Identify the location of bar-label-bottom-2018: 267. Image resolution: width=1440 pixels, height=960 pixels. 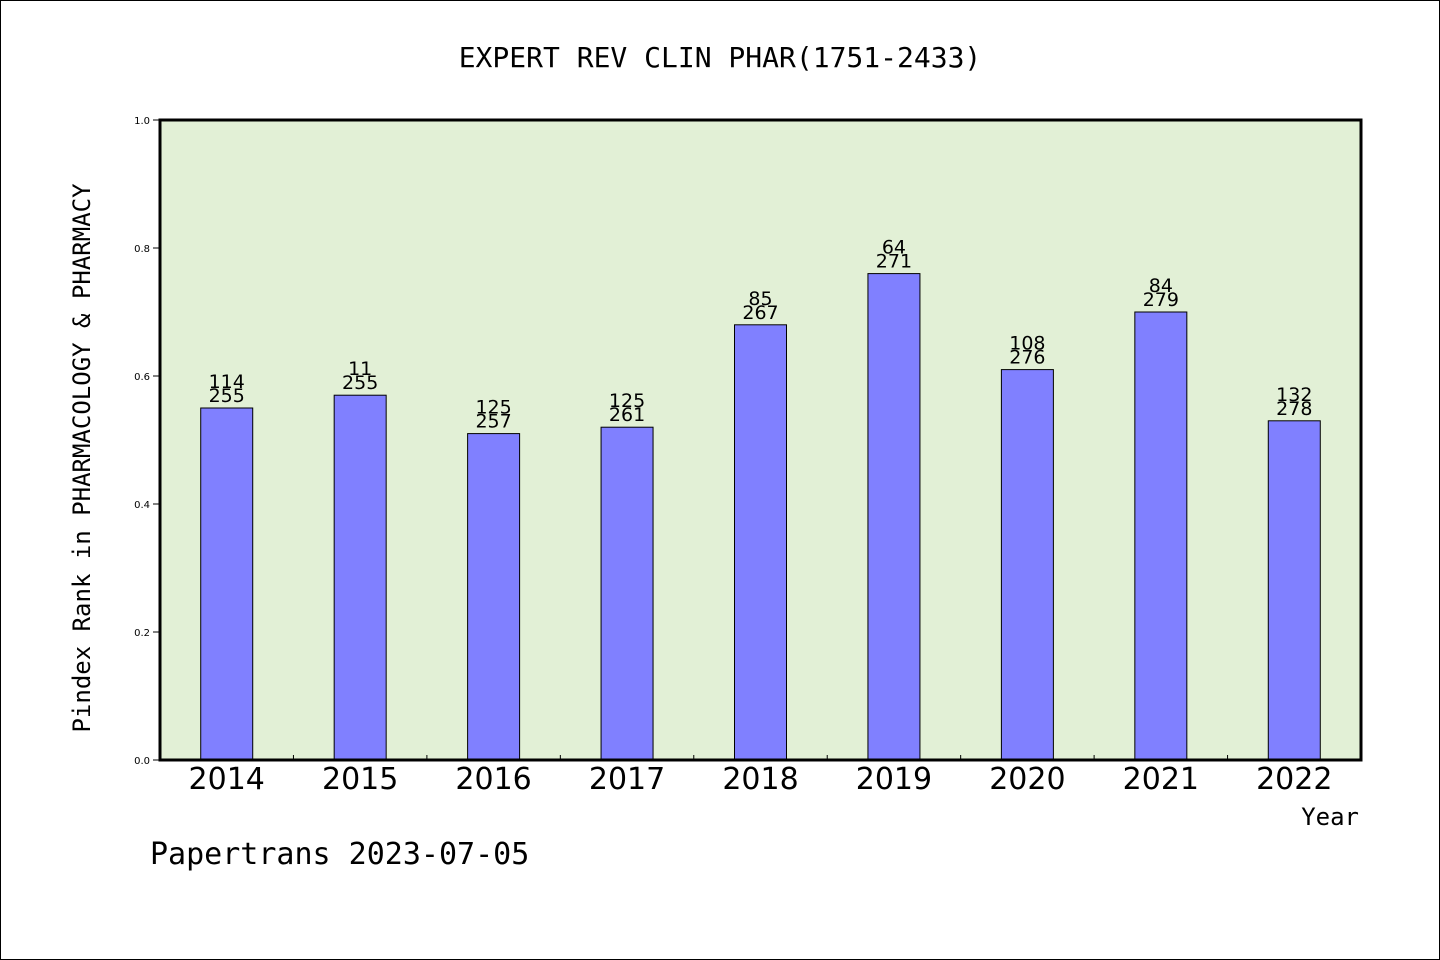
(760, 313).